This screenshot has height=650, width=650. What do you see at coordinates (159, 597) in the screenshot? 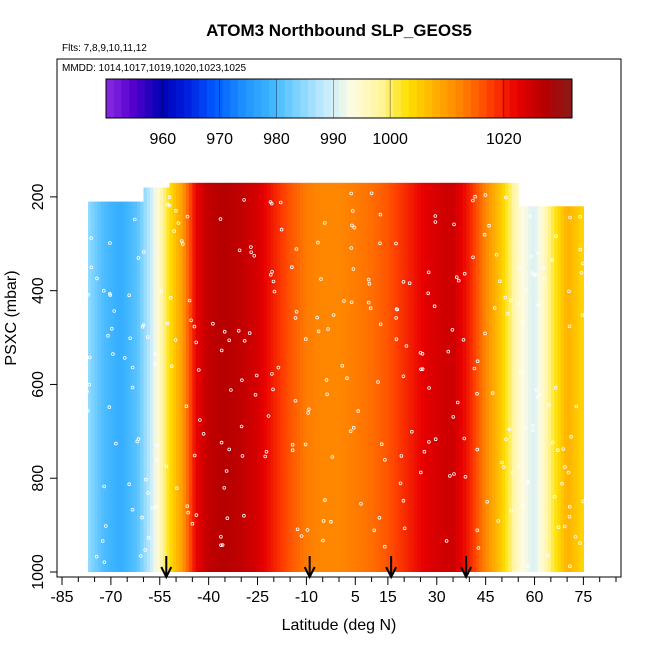
I see `x-tick-label: -55` at bounding box center [159, 597].